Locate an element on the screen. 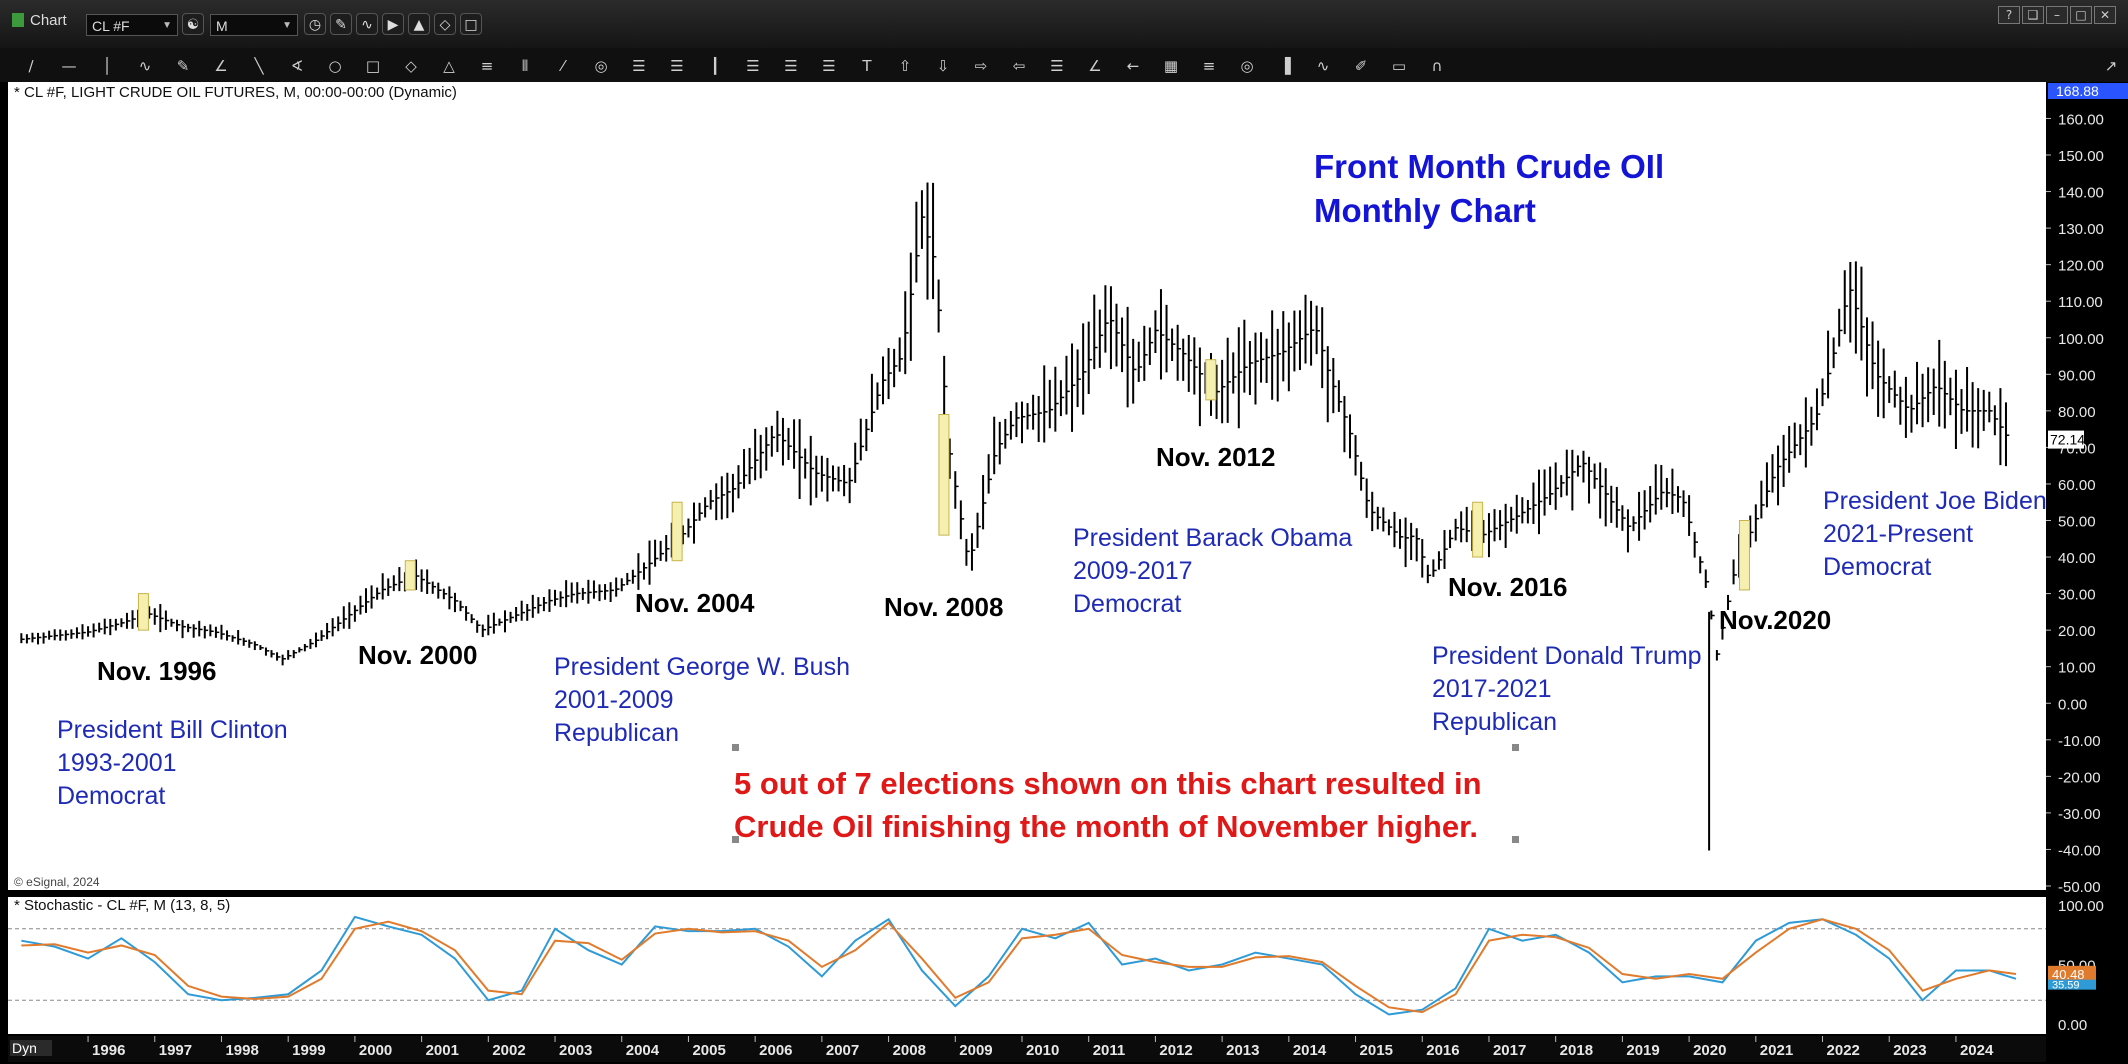  link-icon: ☯ is located at coordinates (193, 24).